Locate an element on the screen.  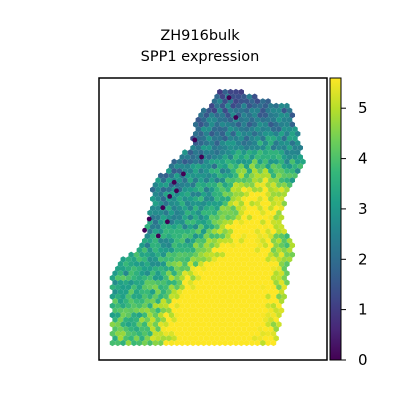
colorbar-tick-label: 3 is located at coordinates (363, 209).